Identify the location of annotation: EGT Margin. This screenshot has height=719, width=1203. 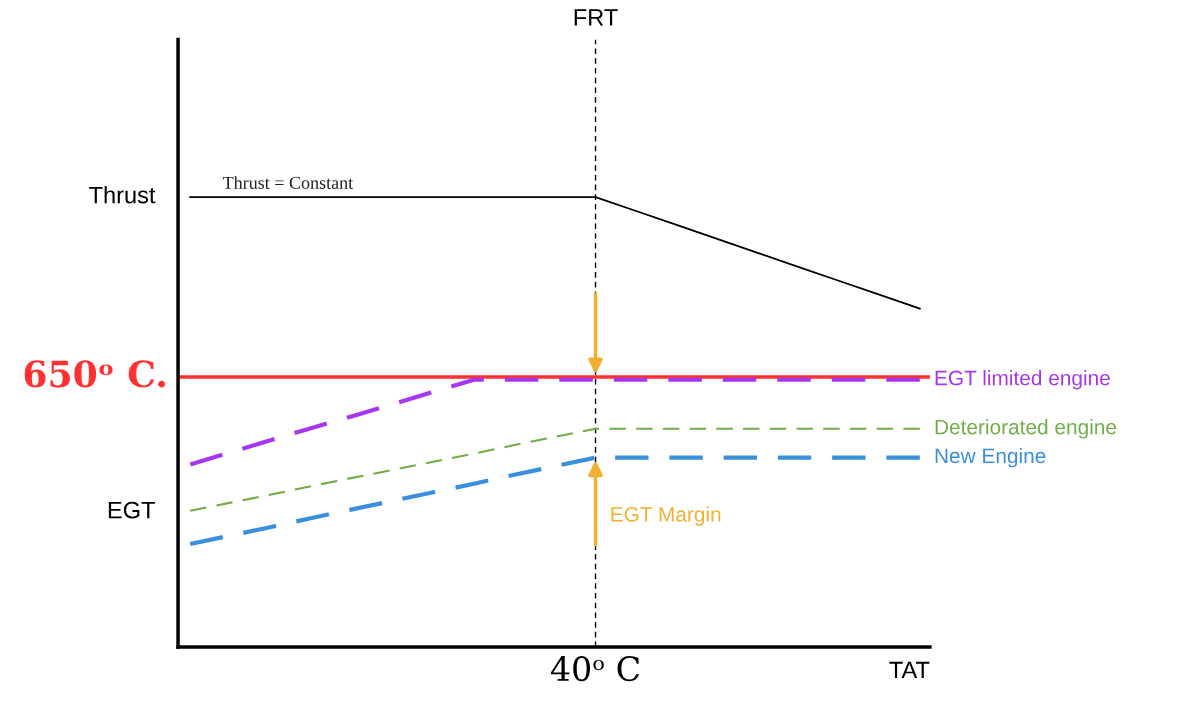
(666, 516).